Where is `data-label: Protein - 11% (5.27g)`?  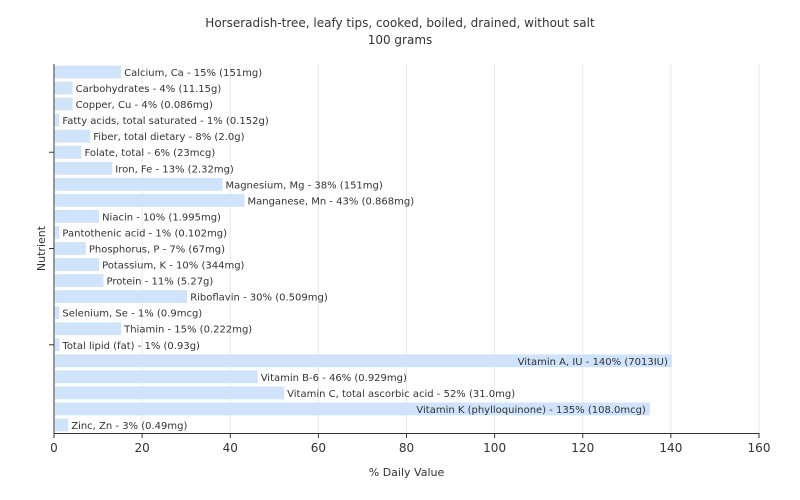
data-label: Protein - 11% (5.27g) is located at coordinates (159, 282).